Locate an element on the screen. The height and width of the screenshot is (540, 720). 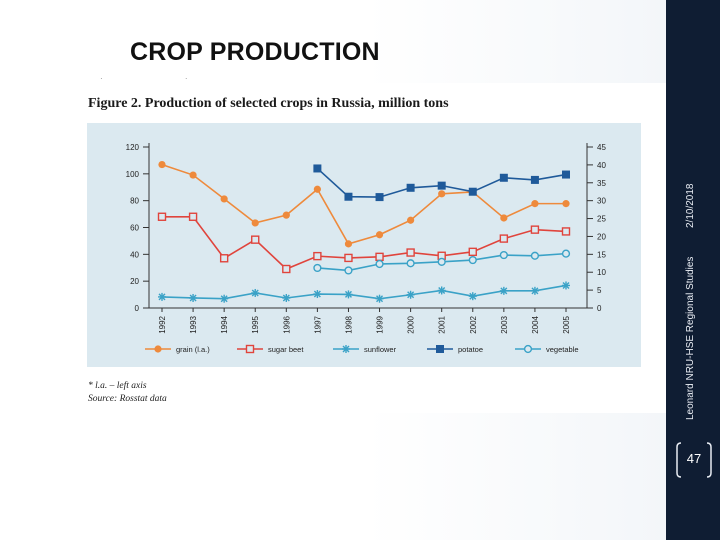
right-tick-label: 5 is located at coordinates (599, 290).